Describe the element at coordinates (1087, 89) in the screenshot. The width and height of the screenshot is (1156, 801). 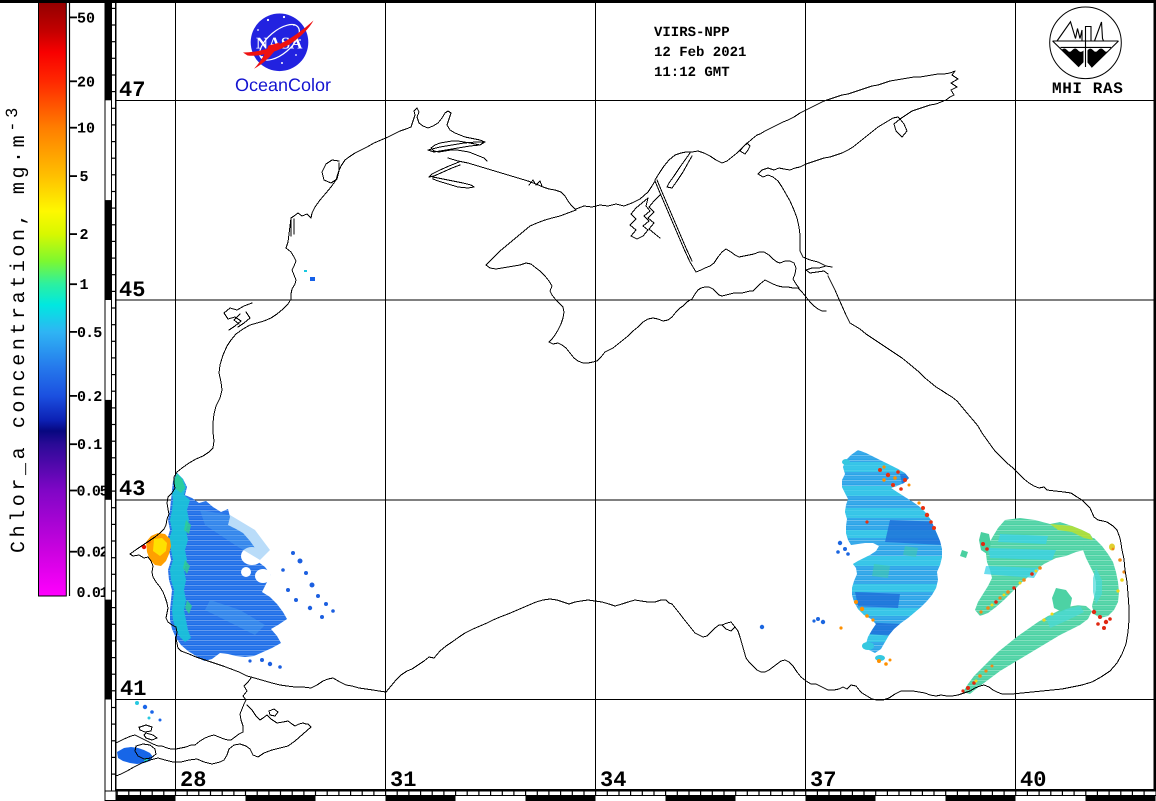
I see `svg-text: MHI RAS` at that location.